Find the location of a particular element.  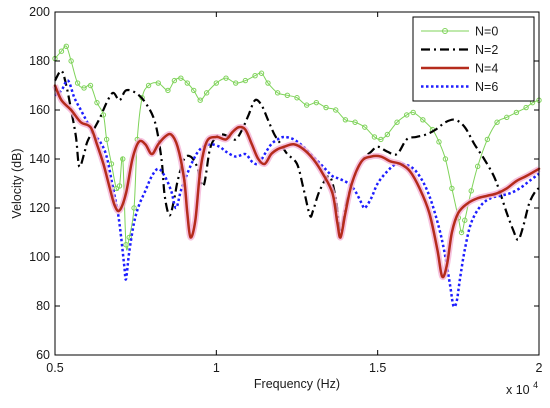

x-tick-label: 1 is located at coordinates (216, 368).